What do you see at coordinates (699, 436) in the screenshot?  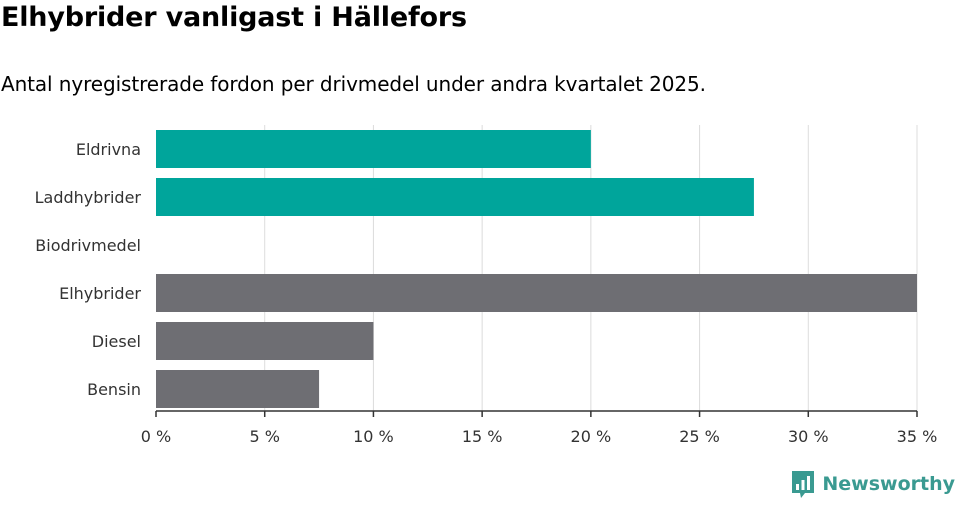 I see `x-tick-label: 25 %` at bounding box center [699, 436].